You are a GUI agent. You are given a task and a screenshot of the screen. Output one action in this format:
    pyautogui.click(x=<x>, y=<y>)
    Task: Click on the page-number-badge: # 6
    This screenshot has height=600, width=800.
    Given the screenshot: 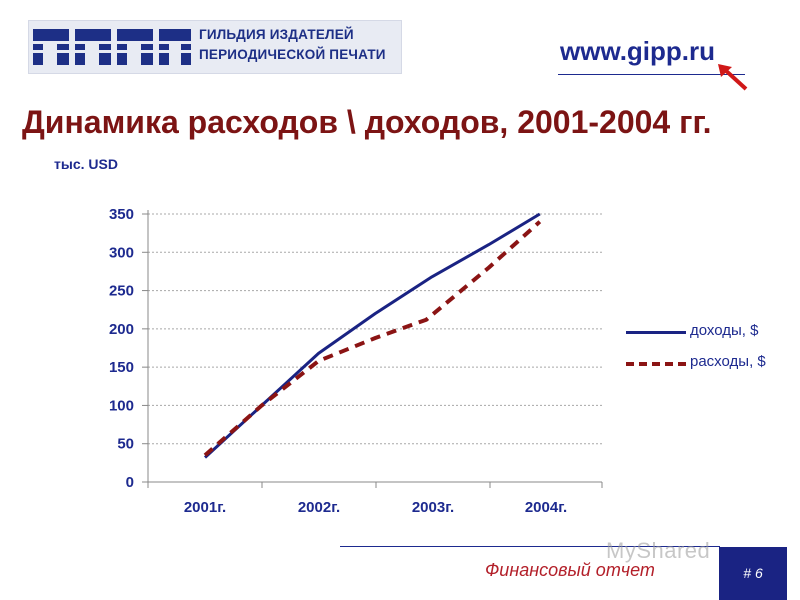 What is the action you would take?
    pyautogui.click(x=753, y=573)
    